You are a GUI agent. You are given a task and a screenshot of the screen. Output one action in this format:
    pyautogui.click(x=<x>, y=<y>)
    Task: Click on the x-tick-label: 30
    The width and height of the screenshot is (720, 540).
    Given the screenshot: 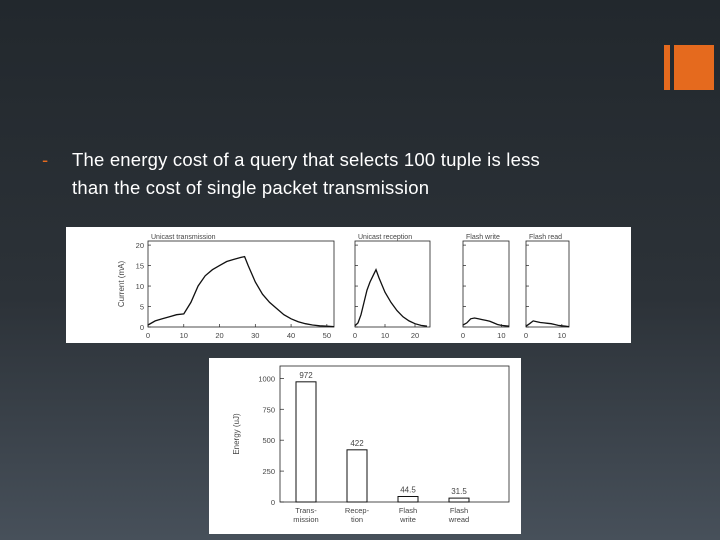 What is the action you would take?
    pyautogui.click(x=255, y=335)
    